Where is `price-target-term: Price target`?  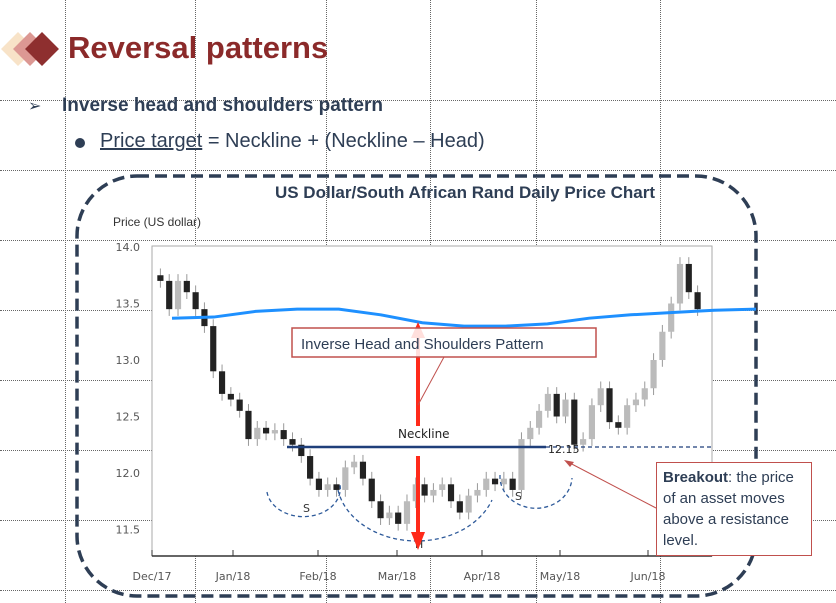
price-target-term: Price target is located at coordinates (151, 141).